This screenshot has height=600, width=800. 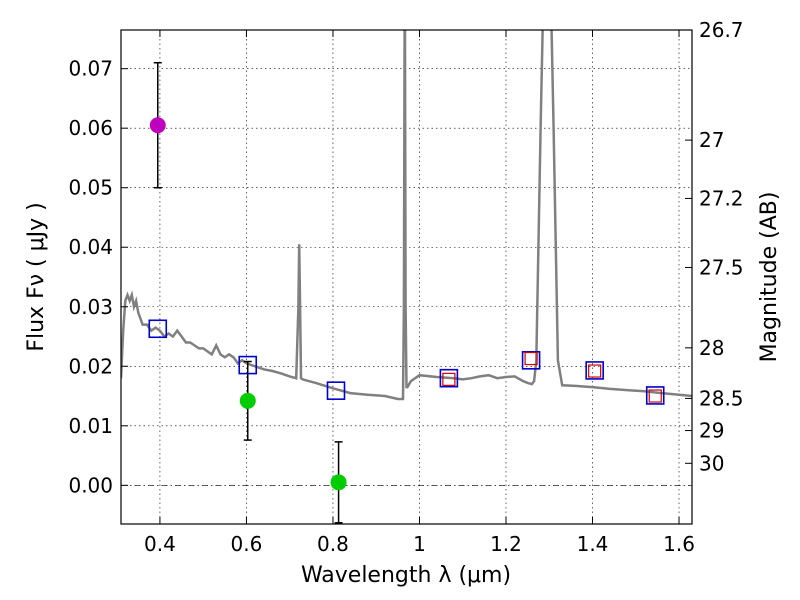 I want to click on y2-tick-label: 27, so click(x=711, y=140).